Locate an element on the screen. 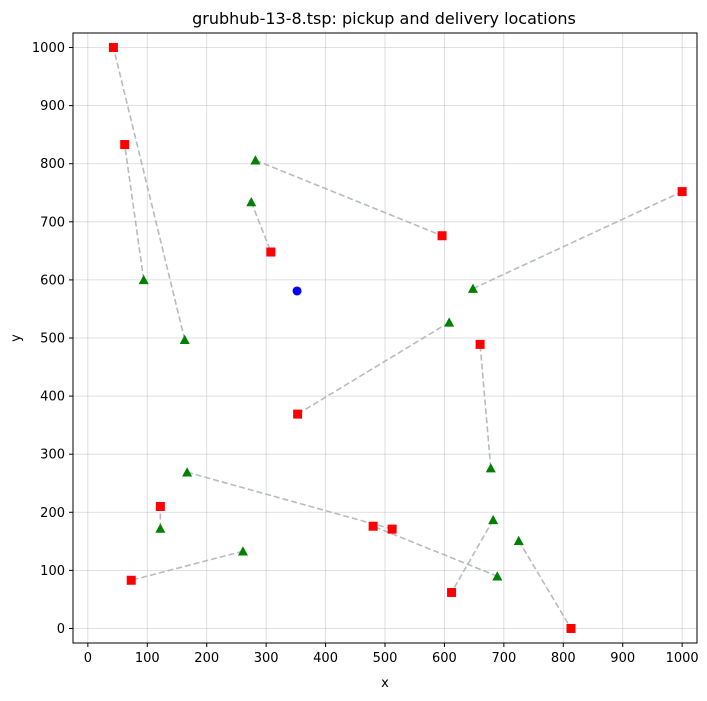  y-tick-label: 800 is located at coordinates (52, 164).